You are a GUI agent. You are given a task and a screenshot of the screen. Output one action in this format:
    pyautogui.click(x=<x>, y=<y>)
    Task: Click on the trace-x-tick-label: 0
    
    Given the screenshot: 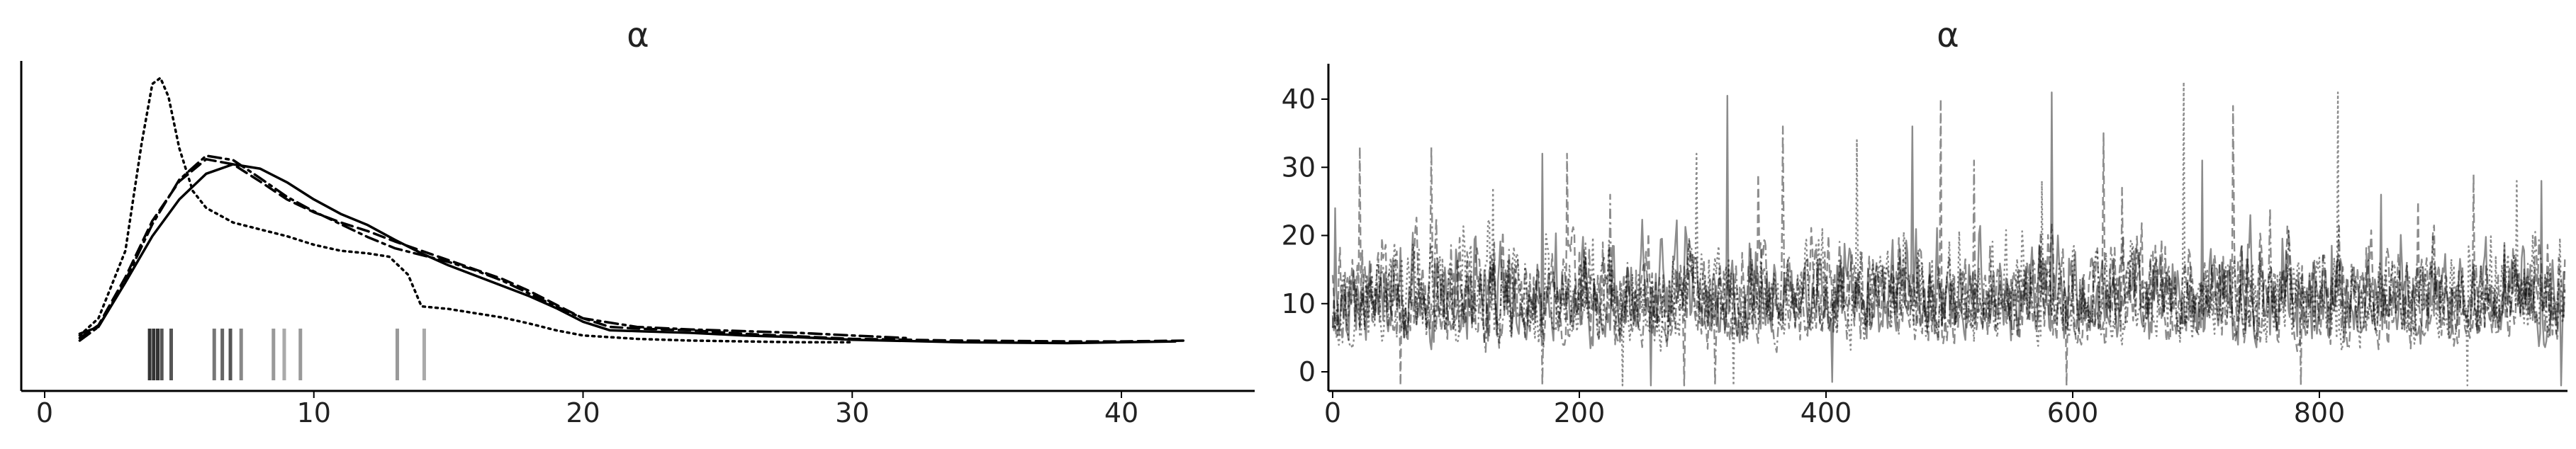 What is the action you would take?
    pyautogui.click(x=1332, y=413)
    